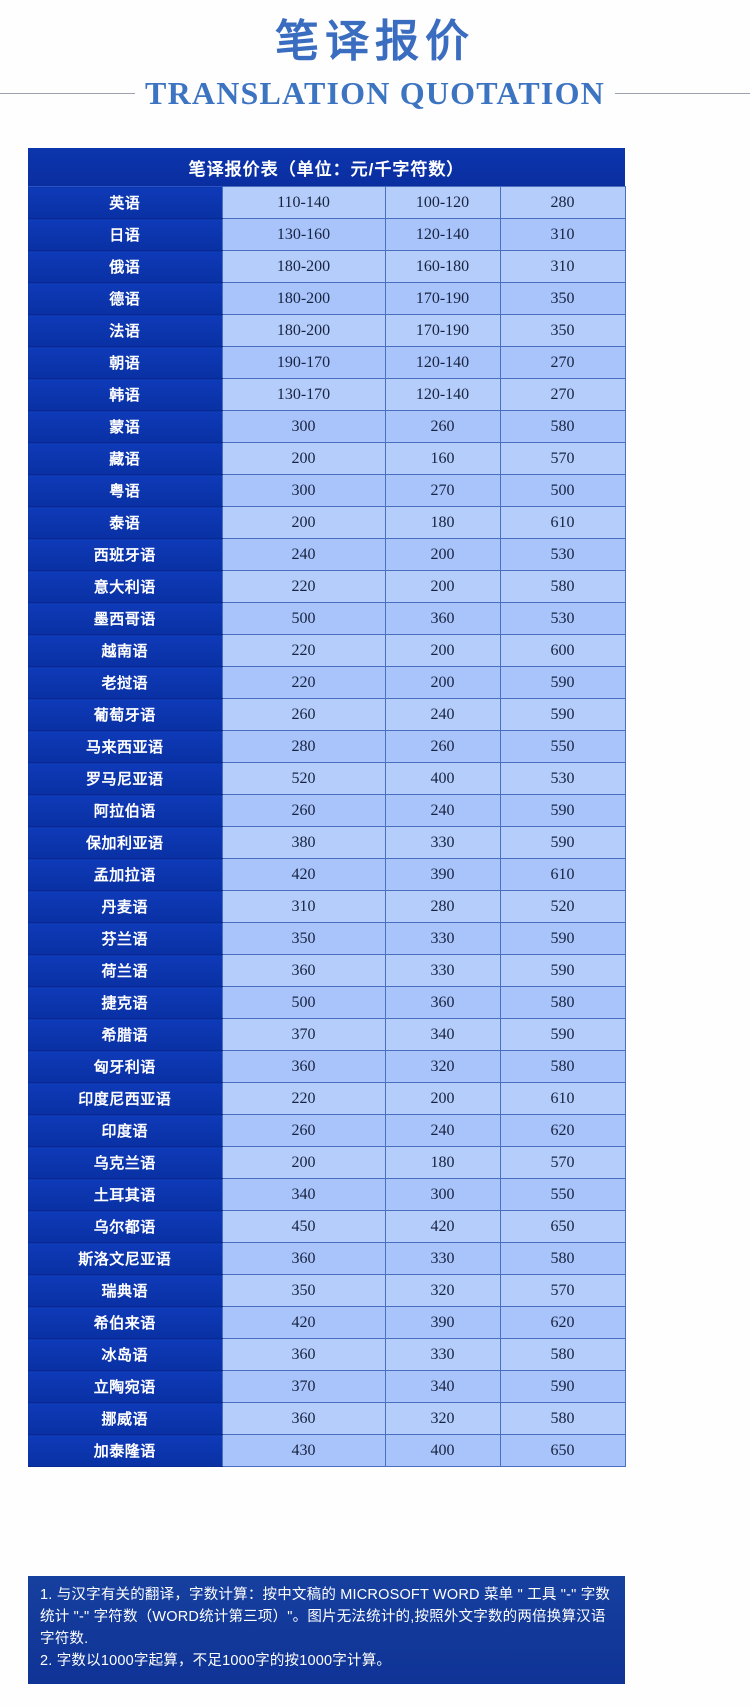  Describe the element at coordinates (125, 394) in the screenshot. I see `language-cell: 韩语` at that location.